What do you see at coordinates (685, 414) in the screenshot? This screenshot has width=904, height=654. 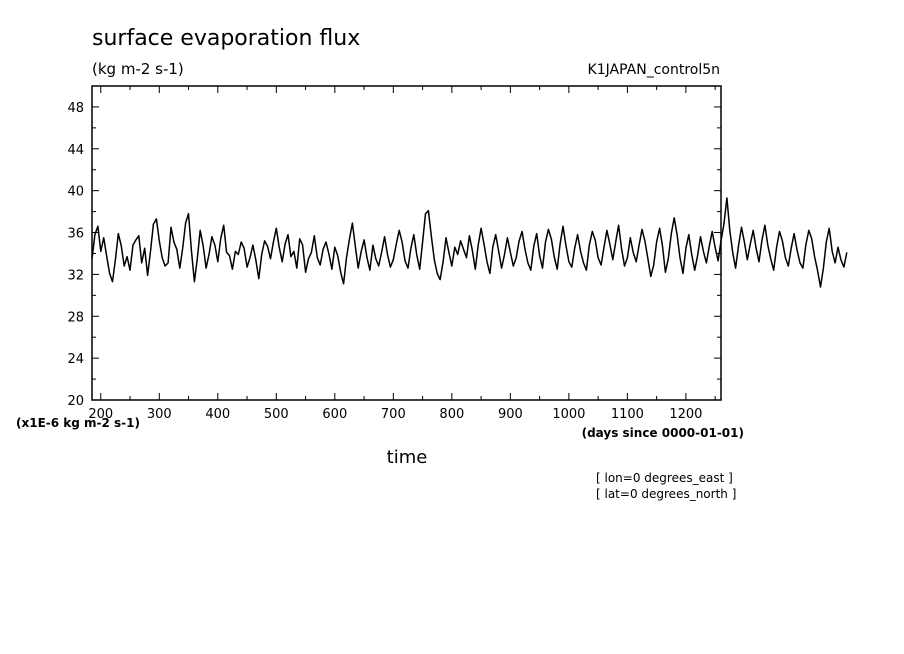 I see `x-tick-label: 1200` at bounding box center [685, 414].